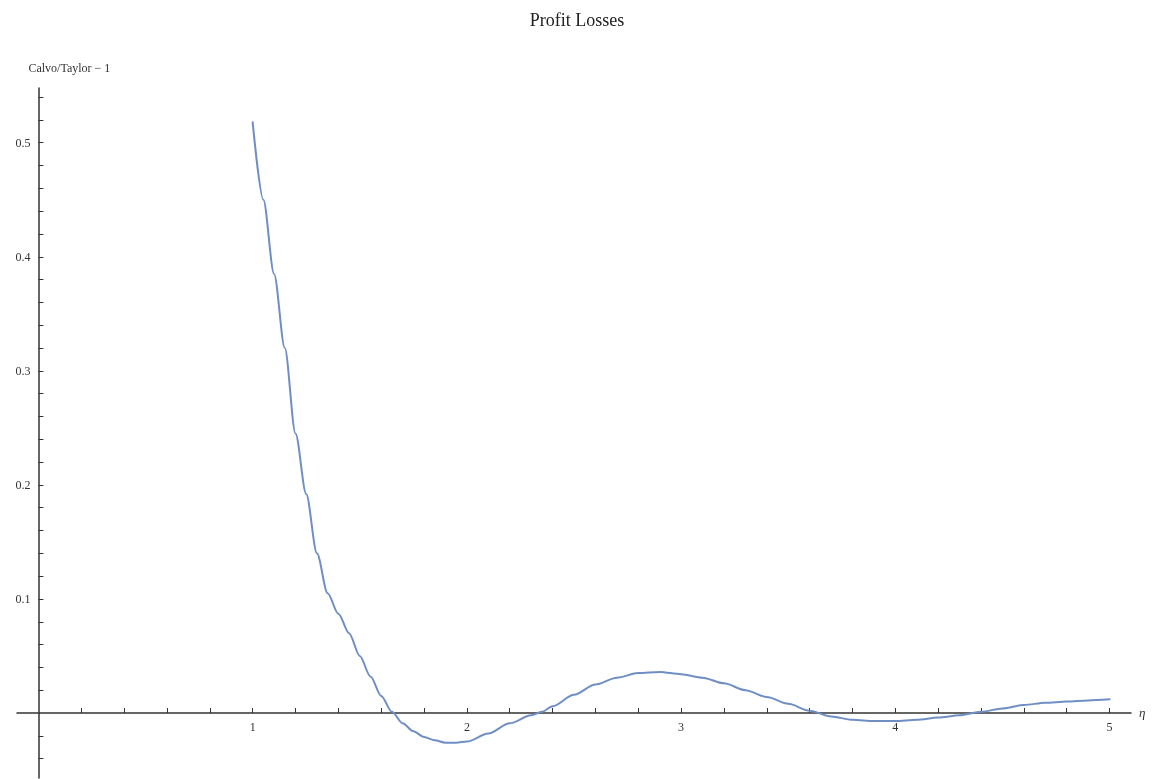 This screenshot has height=779, width=1154. What do you see at coordinates (577, 20) in the screenshot?
I see `chart-title: Profit Losses` at bounding box center [577, 20].